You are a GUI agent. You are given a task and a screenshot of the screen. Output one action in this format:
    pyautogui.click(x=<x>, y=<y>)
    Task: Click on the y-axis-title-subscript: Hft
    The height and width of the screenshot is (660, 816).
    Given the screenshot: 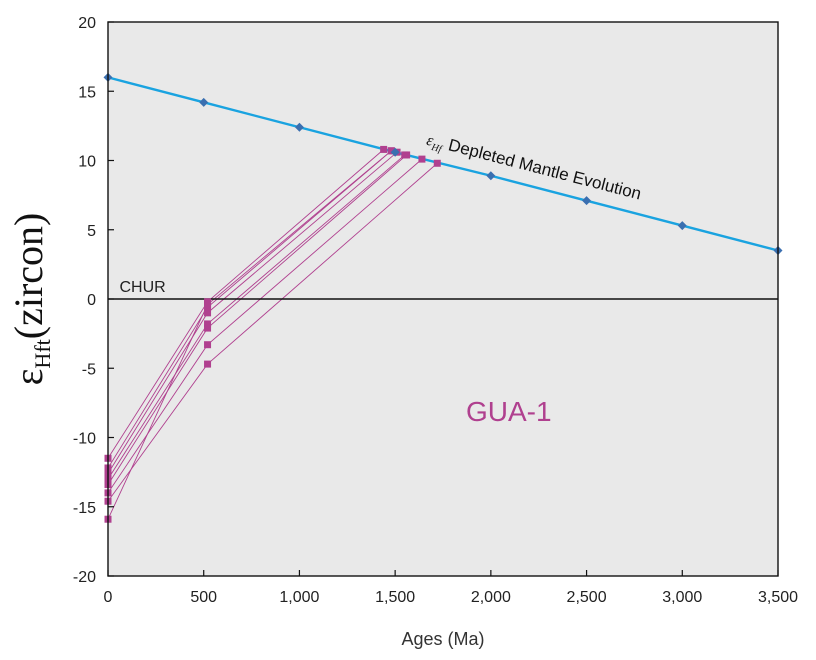 What is the action you would take?
    pyautogui.click(x=42, y=353)
    